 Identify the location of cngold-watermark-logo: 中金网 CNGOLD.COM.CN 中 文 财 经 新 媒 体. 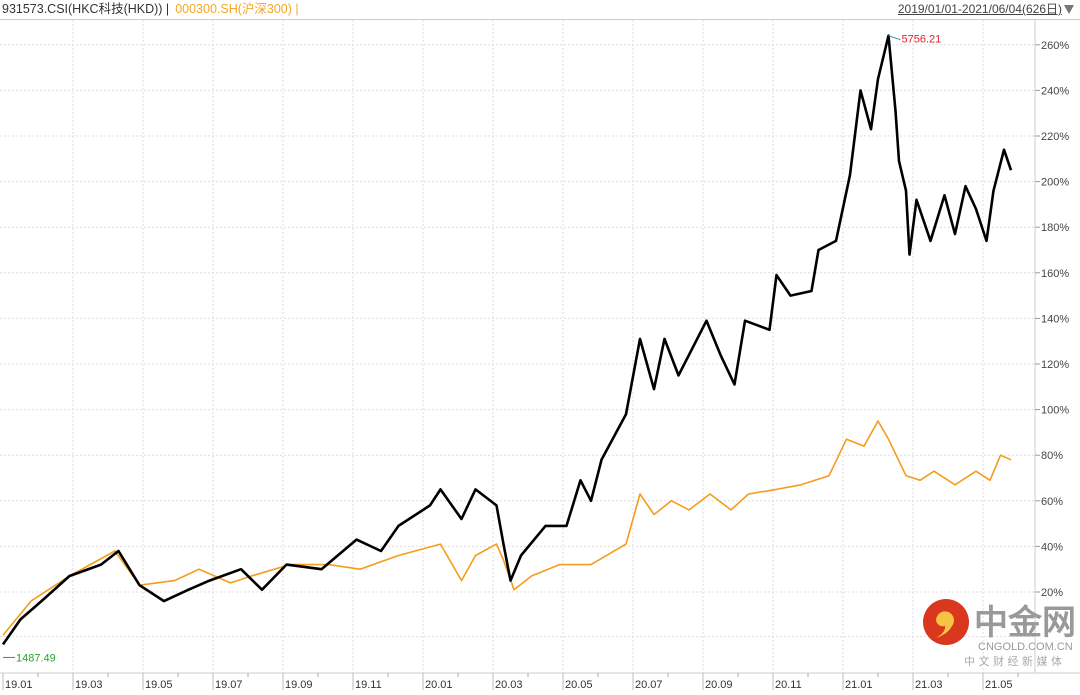
(1001, 633).